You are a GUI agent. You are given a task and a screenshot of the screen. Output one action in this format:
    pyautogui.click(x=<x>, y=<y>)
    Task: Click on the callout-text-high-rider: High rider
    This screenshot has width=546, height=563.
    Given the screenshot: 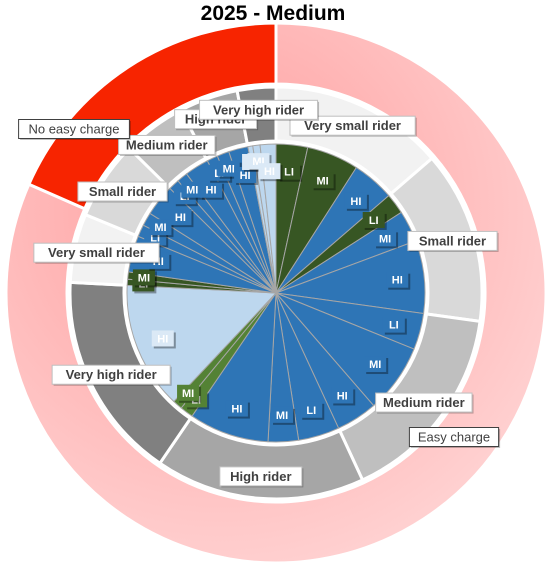 What is the action you would take?
    pyautogui.click(x=260, y=476)
    